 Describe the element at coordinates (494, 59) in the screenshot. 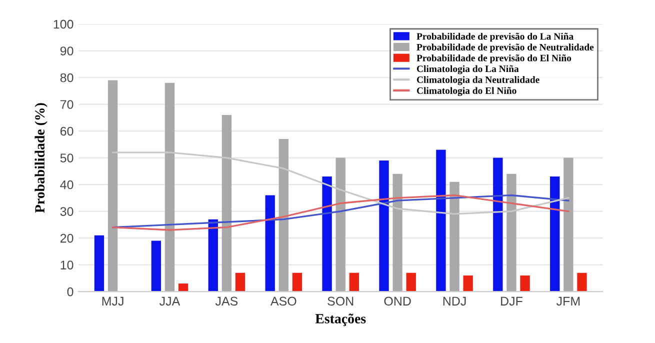

I see `legend-label: Probabilidade de previsão do El Niño` at that location.